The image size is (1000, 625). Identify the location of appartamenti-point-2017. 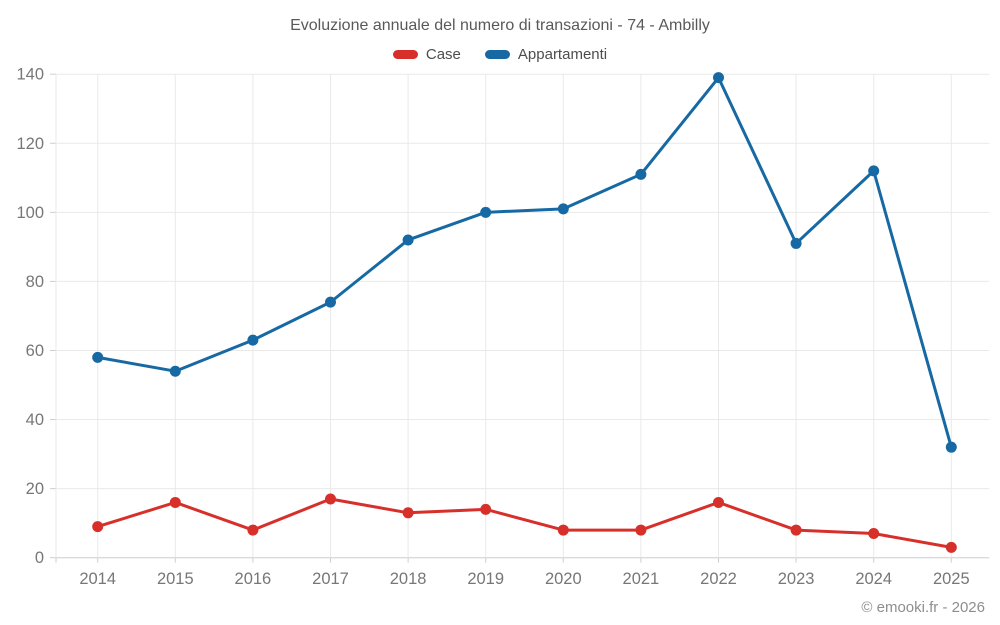
(330, 302).